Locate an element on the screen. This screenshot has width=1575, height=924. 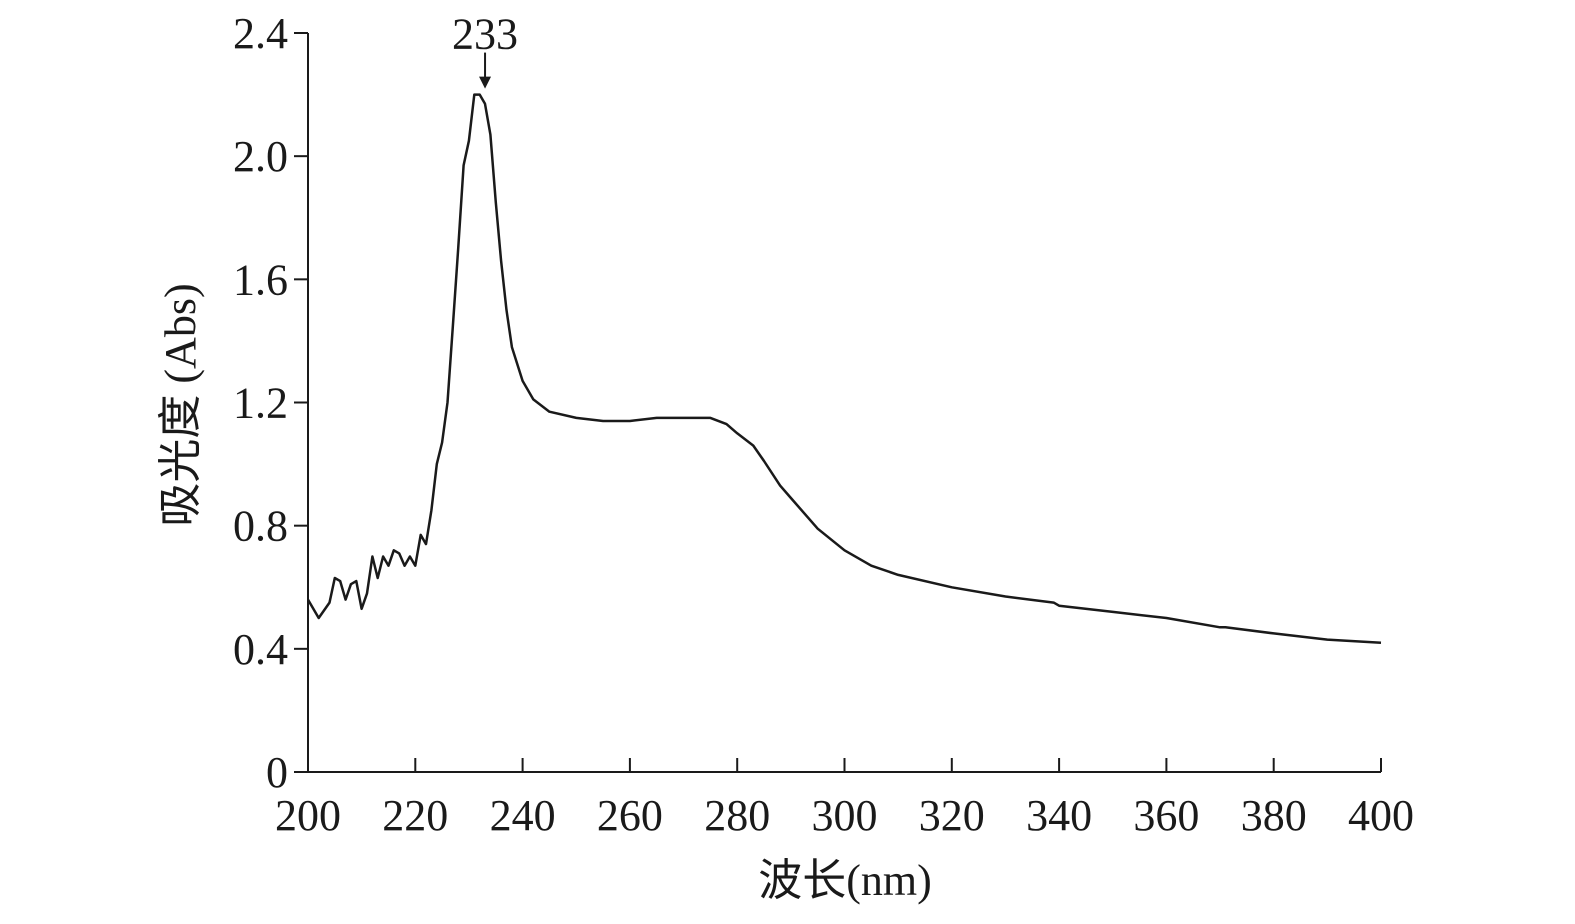
y-tick-label: 2.0 is located at coordinates (260, 156).